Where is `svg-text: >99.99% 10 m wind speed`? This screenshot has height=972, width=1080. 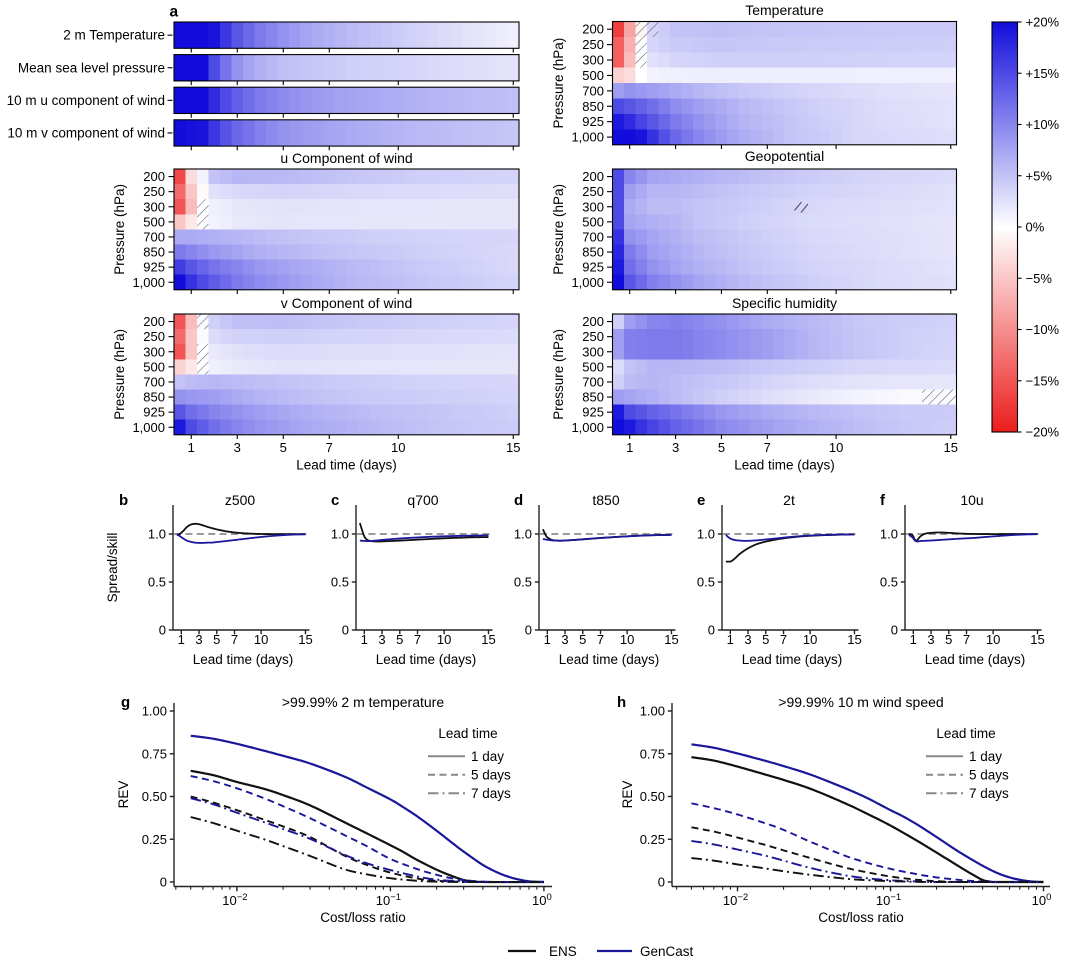
svg-text: >99.99% 10 m wind speed is located at coordinates (860, 702).